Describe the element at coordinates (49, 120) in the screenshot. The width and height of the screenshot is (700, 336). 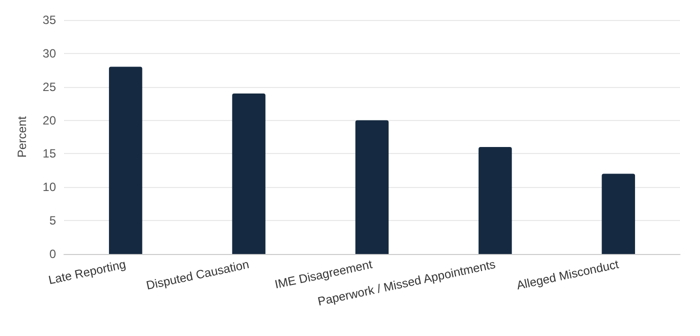
I see `y-tick-label: 20` at that location.